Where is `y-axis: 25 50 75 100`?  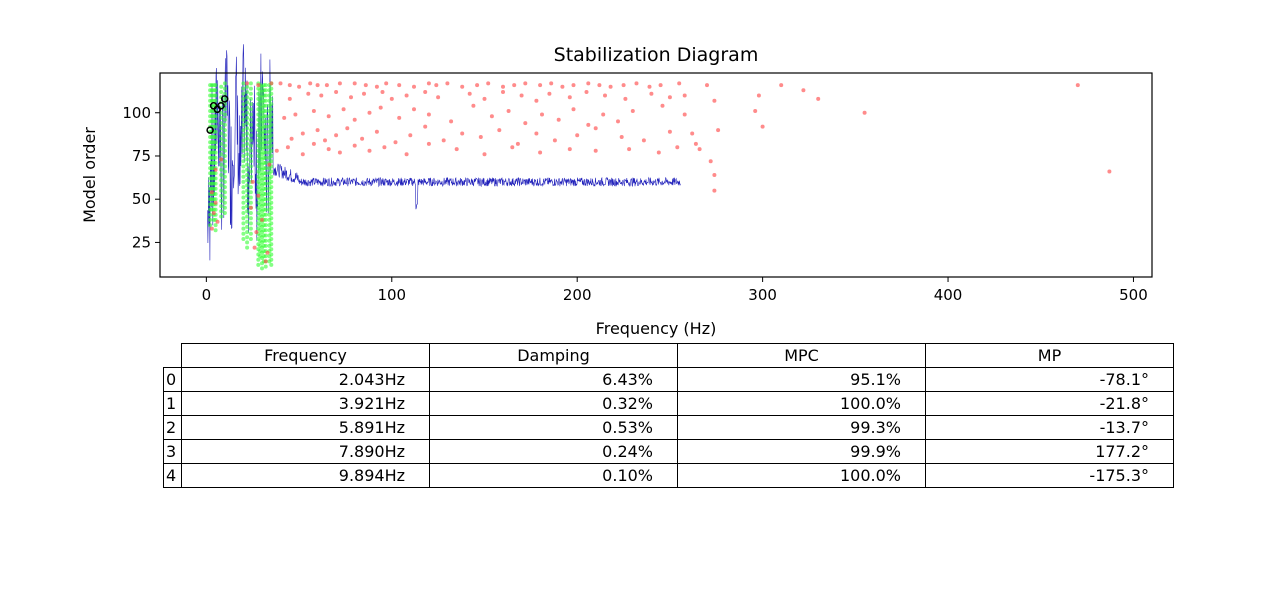 y-axis: 25 50 75 100 is located at coordinates (141, 177).